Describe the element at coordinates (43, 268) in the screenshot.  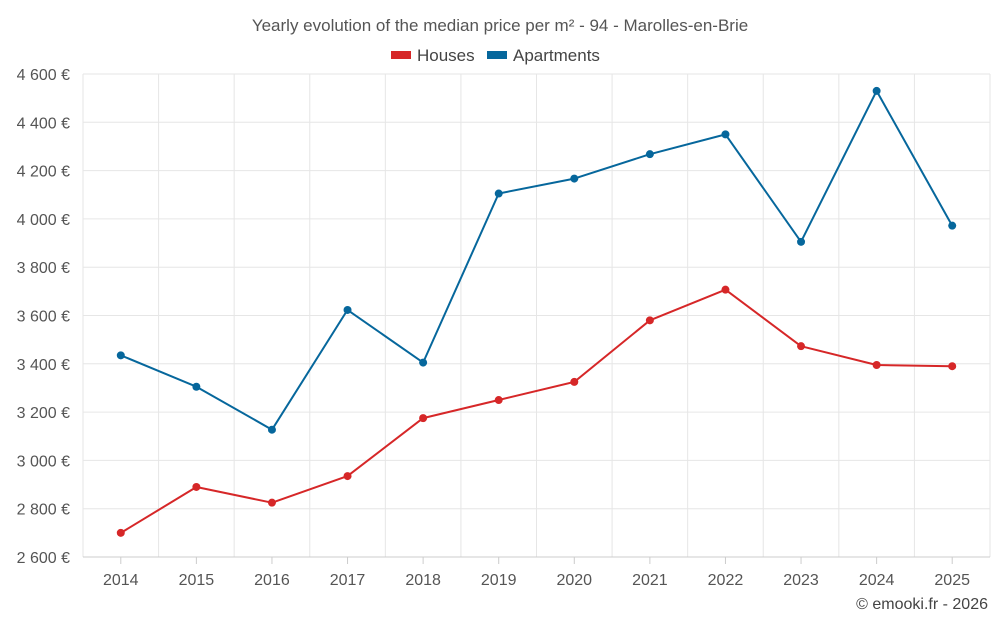
I see `y-tick-label: 3 800 €` at that location.